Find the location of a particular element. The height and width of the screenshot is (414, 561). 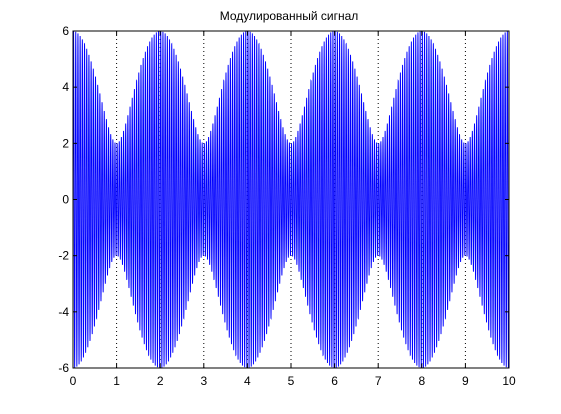

x-tick-label: 10 is located at coordinates (509, 381).